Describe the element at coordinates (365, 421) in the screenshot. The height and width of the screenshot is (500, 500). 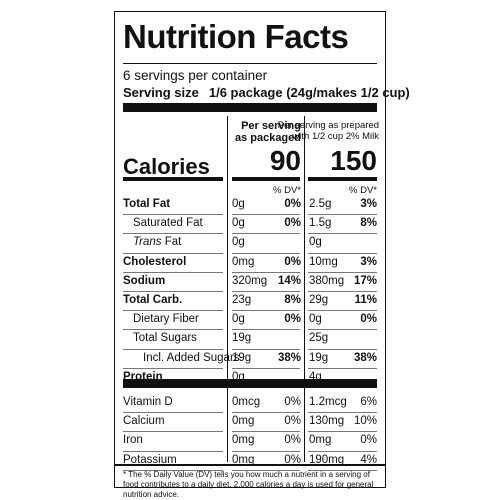
I see `dv-col2: 10%` at that location.